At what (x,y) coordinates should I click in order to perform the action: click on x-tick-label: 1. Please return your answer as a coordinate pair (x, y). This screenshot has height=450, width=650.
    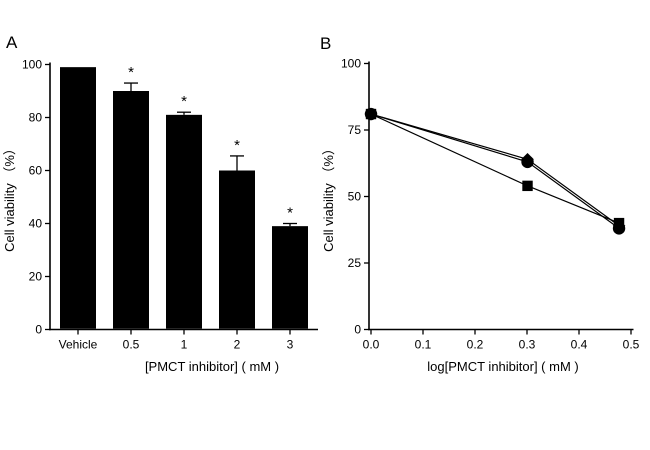
    Looking at the image, I should click on (184, 345).